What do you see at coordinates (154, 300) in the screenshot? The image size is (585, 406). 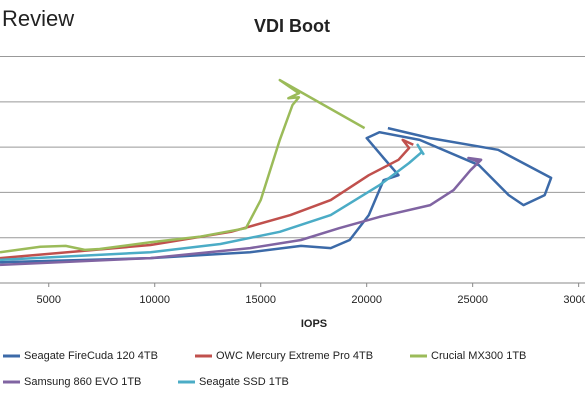 I see `x-tick-label: 10000` at bounding box center [154, 300].